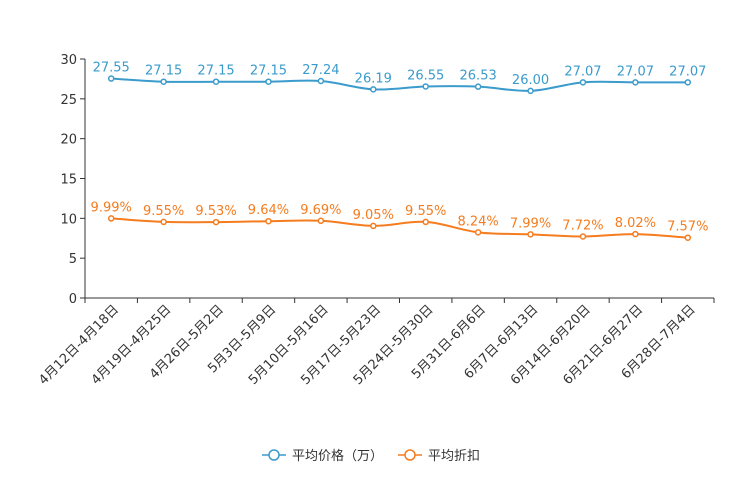 The height and width of the screenshot is (496, 744). I want to click on legend-item-2: 平均折扣, so click(439, 456).